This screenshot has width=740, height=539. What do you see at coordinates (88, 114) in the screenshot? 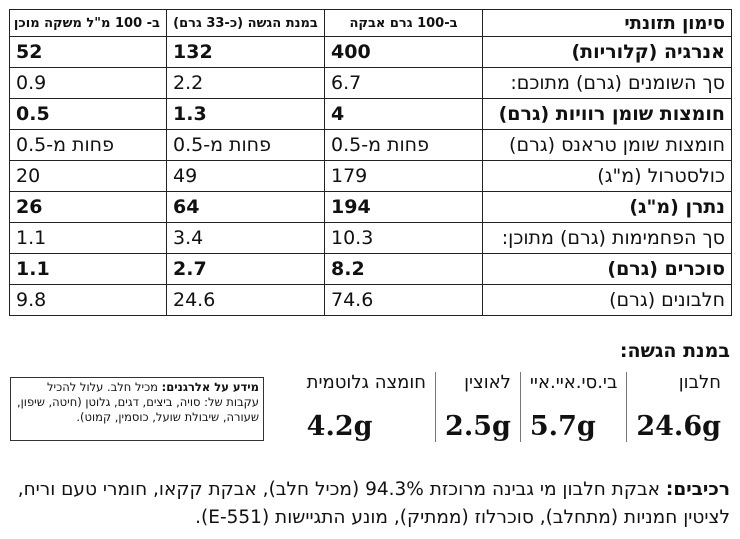
I see `row-value: 0.5` at bounding box center [88, 114].